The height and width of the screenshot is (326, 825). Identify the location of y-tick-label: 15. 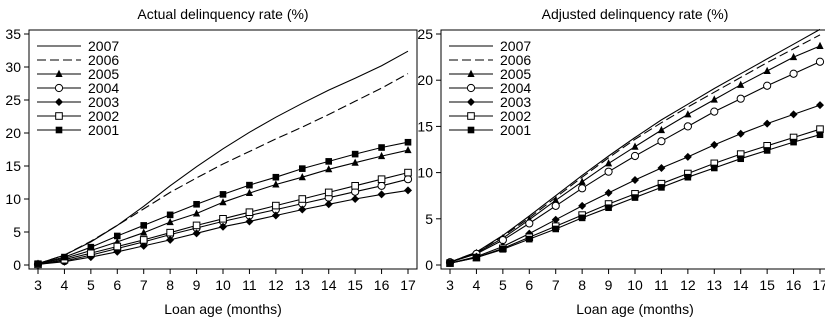
(425, 126).